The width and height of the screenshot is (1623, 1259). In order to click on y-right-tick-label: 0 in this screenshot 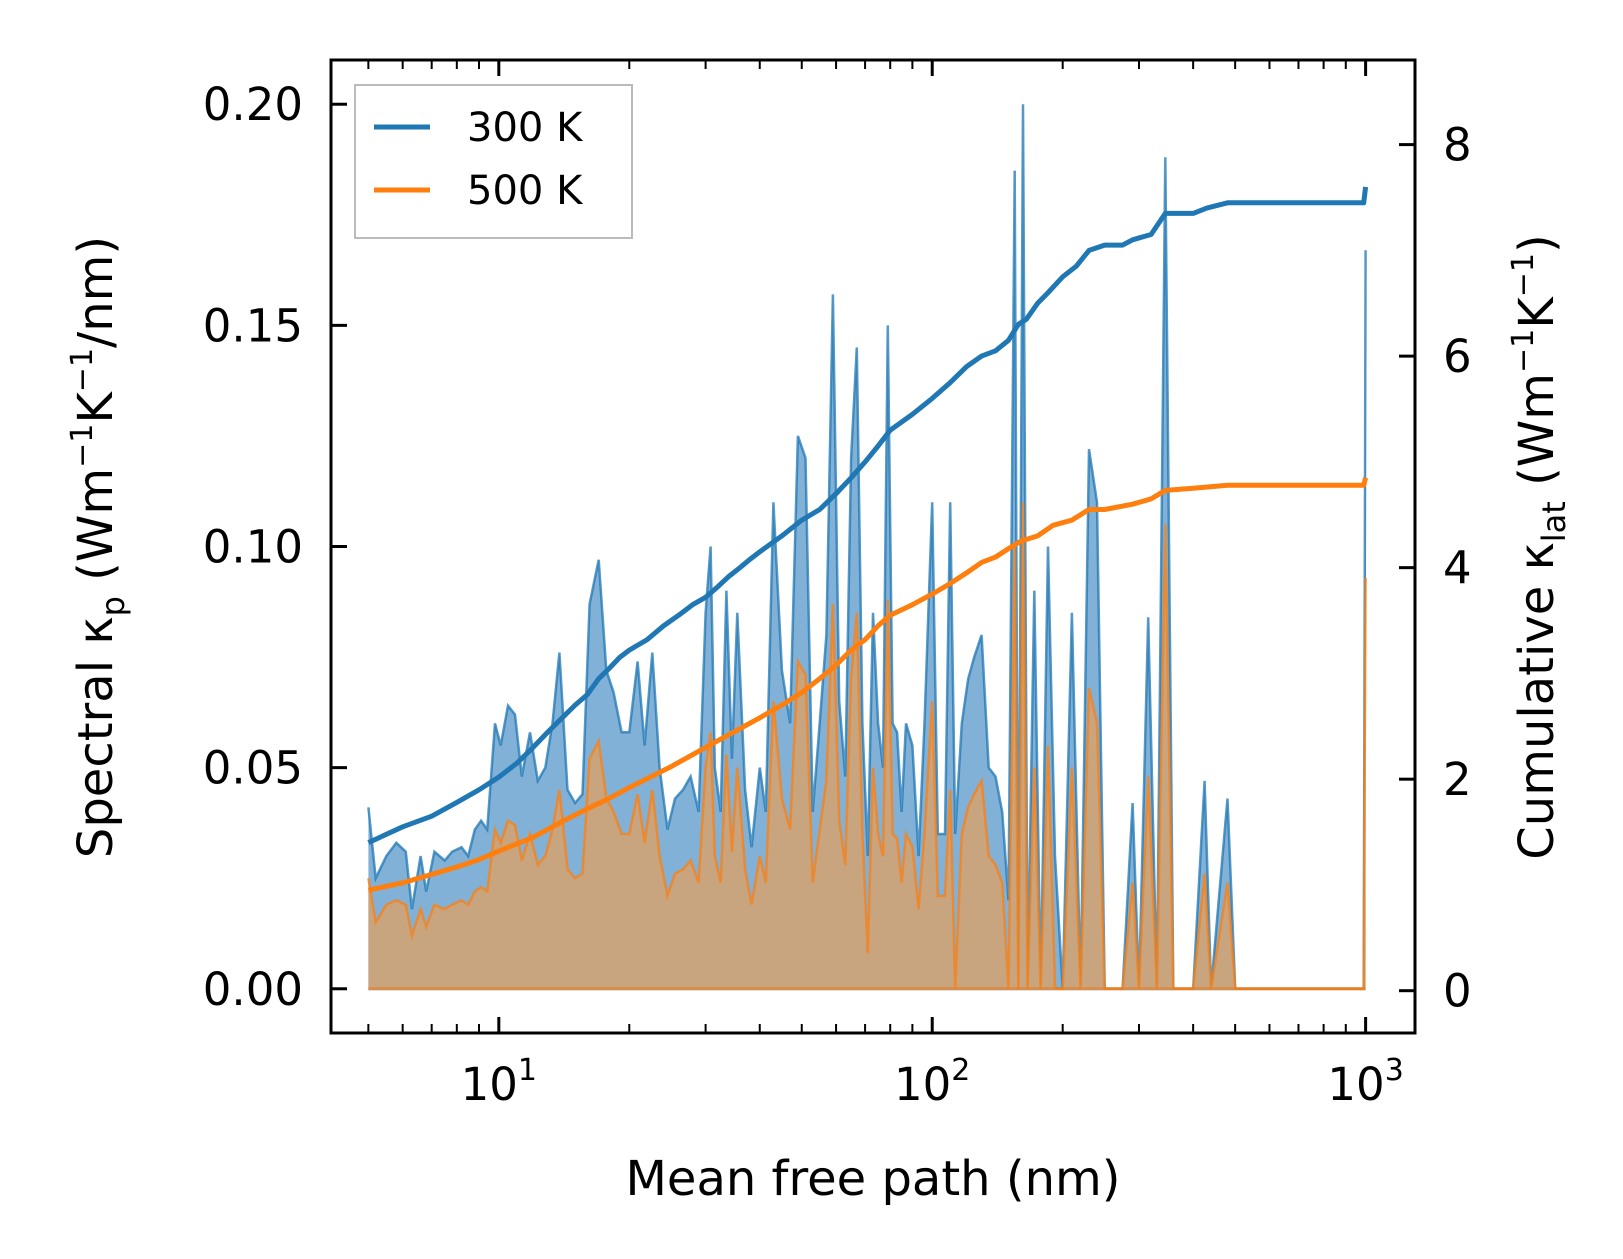, I will do `click(1457, 991)`.